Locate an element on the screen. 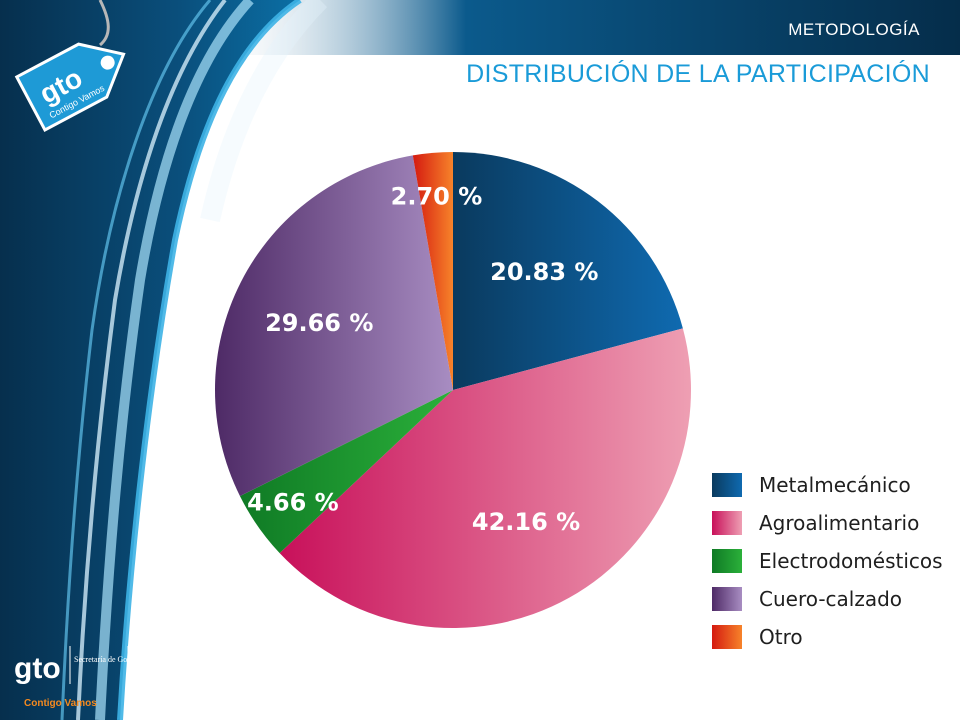 Image resolution: width=960 pixels, height=720 pixels. legend-label: Otro is located at coordinates (781, 637).